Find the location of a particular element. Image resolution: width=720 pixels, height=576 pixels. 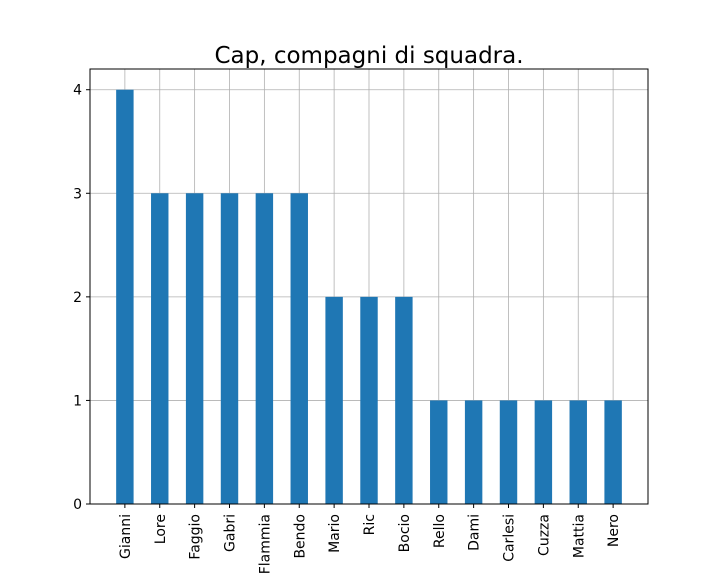

bar-rello is located at coordinates (439, 452).